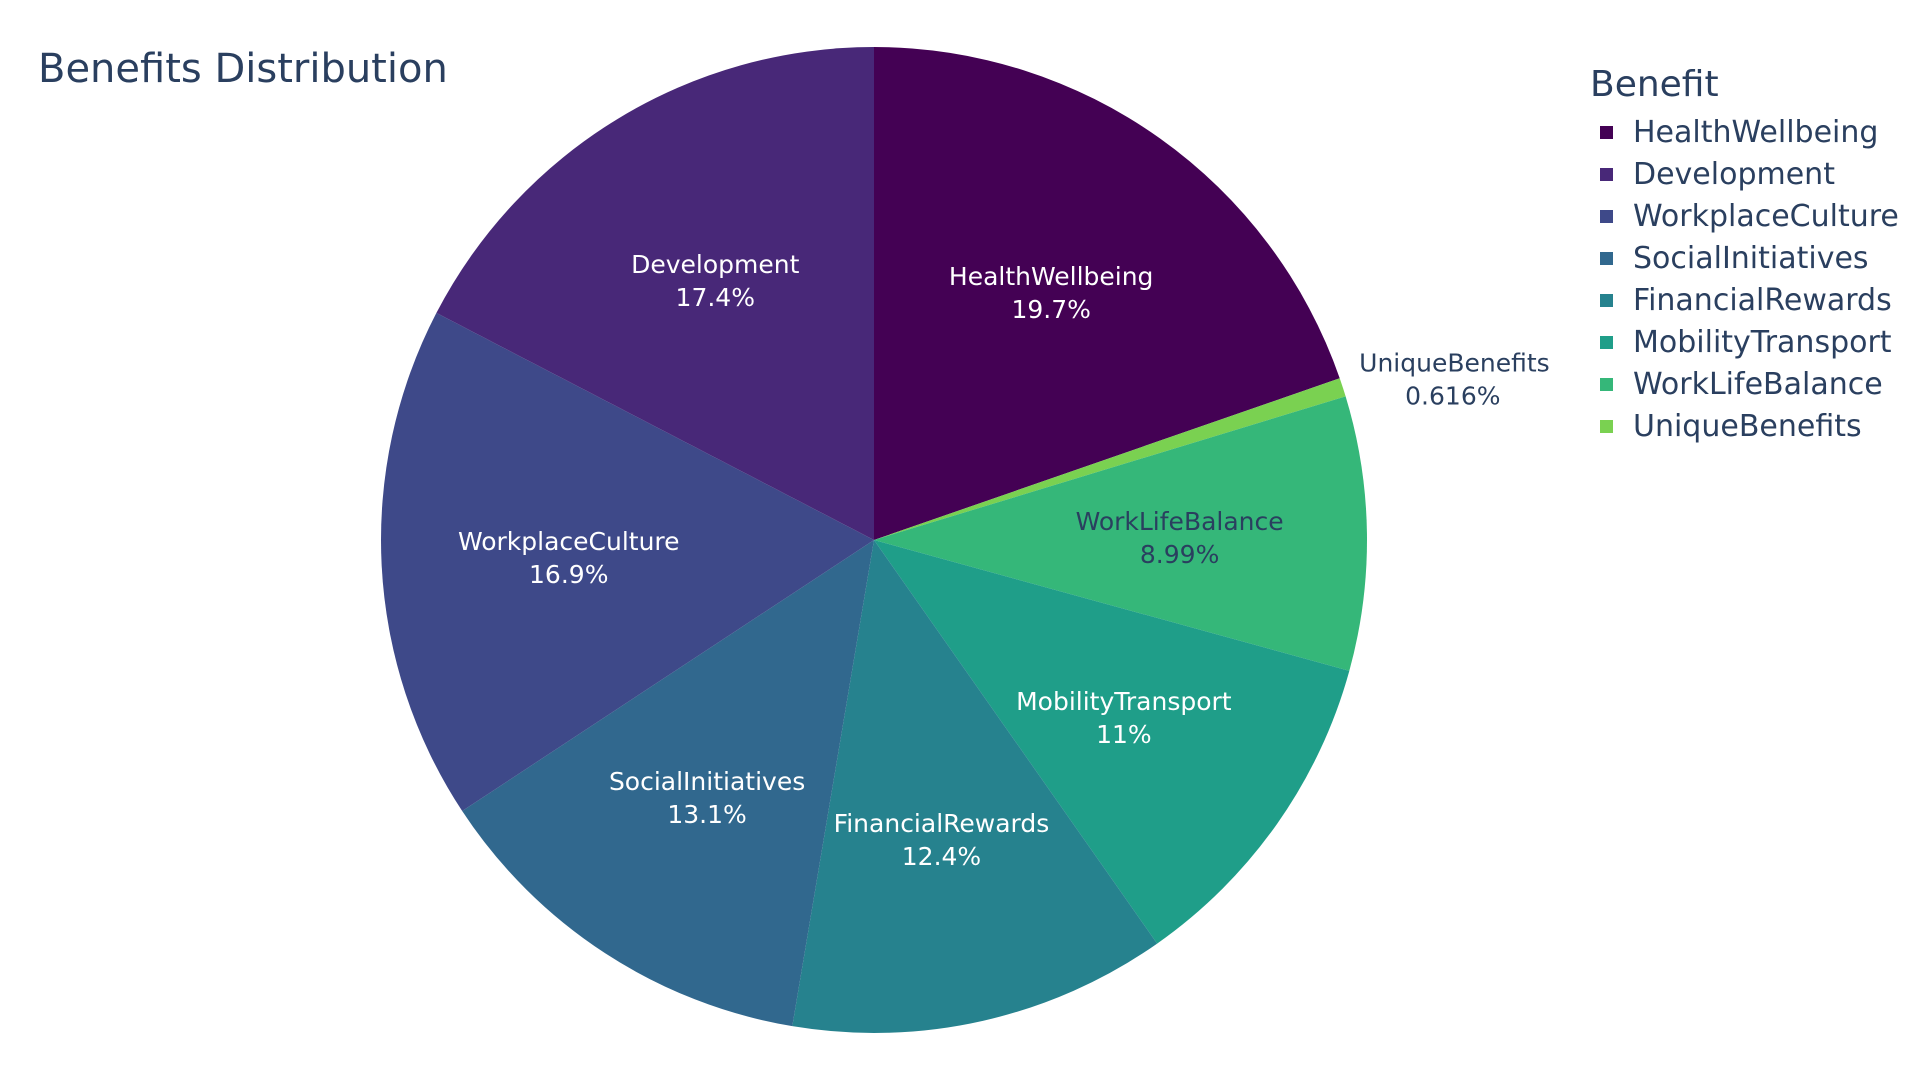 This screenshot has width=1920, height=1080. Describe the element at coordinates (1124, 701) in the screenshot. I see `slice-label-mobility-transport: MobilityTransport` at that location.